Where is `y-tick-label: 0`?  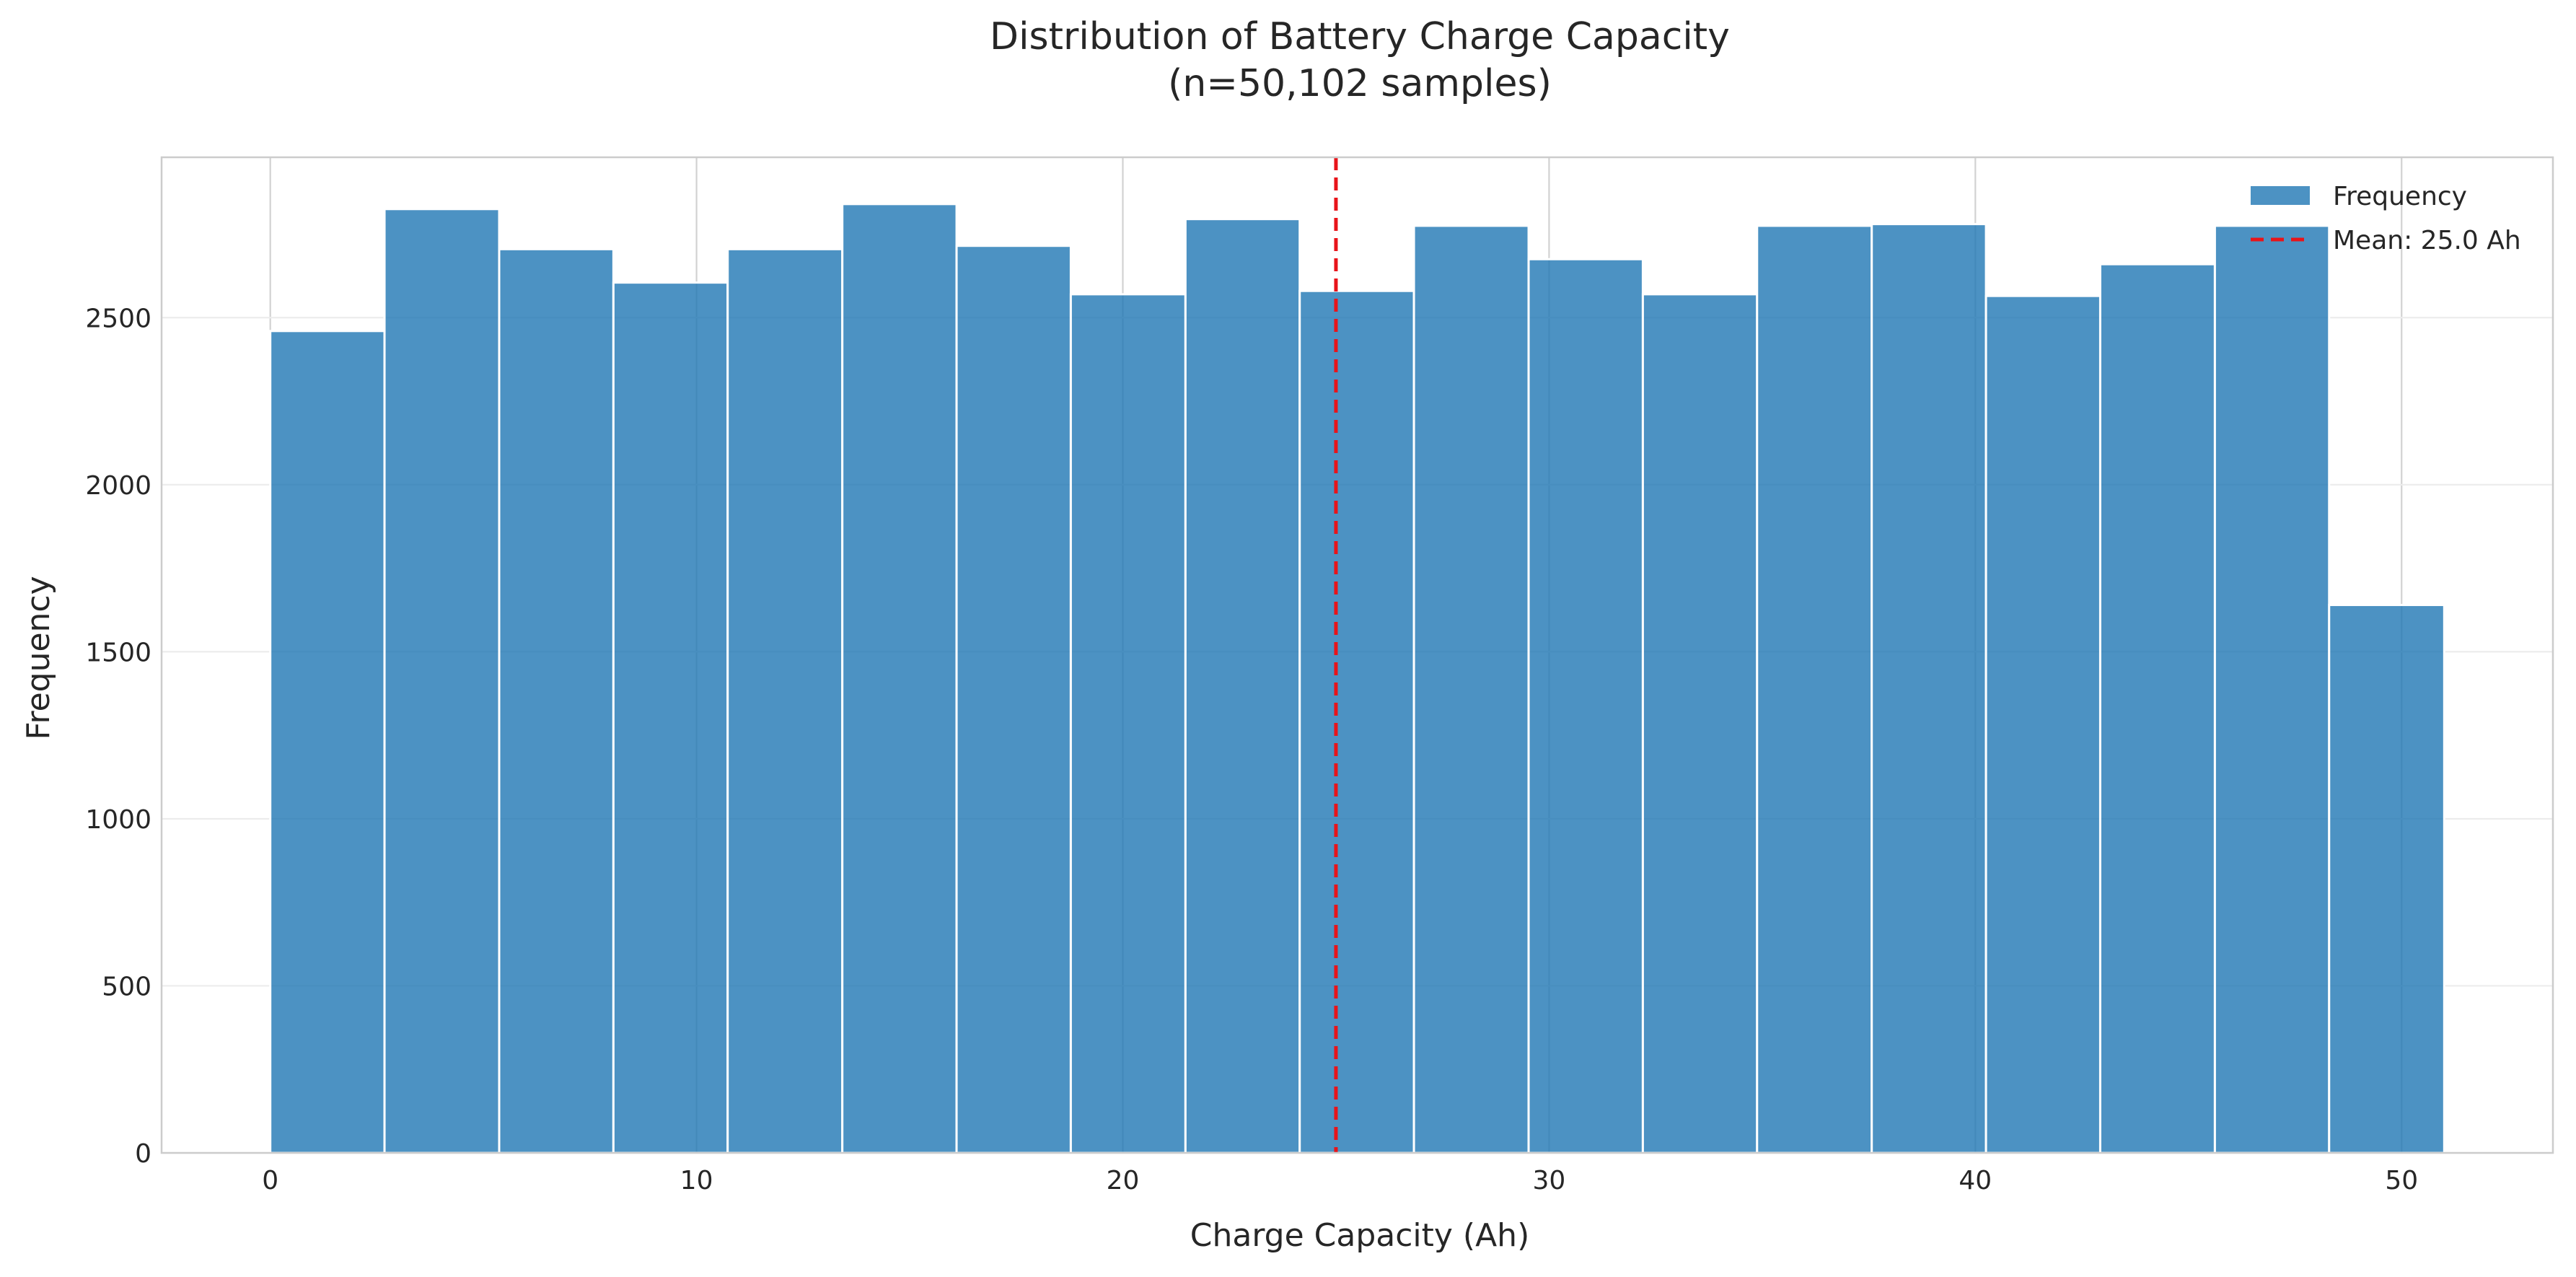 y-tick-label: 0 is located at coordinates (143, 1154).